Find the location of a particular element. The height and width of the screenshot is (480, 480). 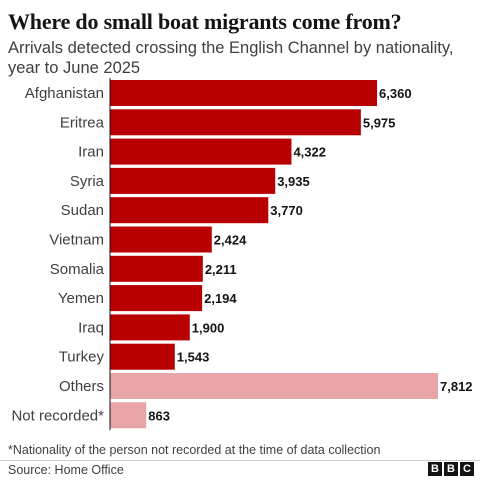

bar-not-recorded is located at coordinates (128, 415).